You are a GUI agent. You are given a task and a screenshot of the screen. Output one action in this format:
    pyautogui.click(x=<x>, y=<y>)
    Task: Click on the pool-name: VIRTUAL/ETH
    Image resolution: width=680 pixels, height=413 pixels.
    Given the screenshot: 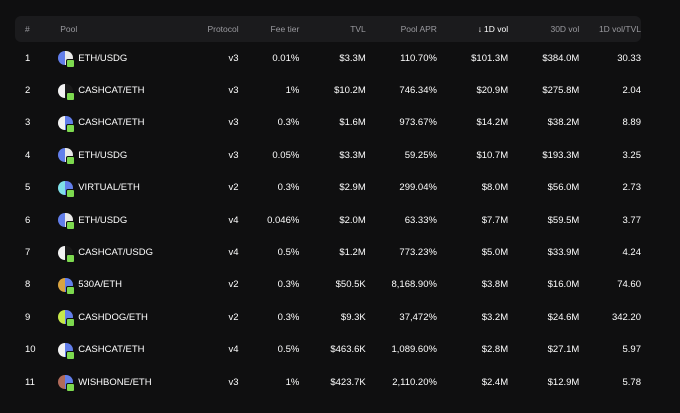 What is the action you would take?
    pyautogui.click(x=109, y=188)
    